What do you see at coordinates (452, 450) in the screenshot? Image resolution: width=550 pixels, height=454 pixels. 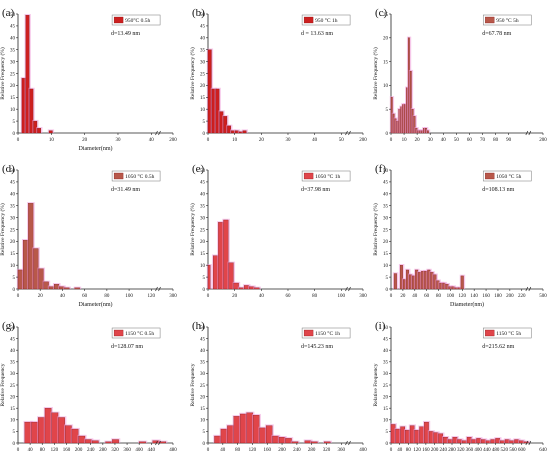 I see `x-tick-label: 280` at bounding box center [452, 450].